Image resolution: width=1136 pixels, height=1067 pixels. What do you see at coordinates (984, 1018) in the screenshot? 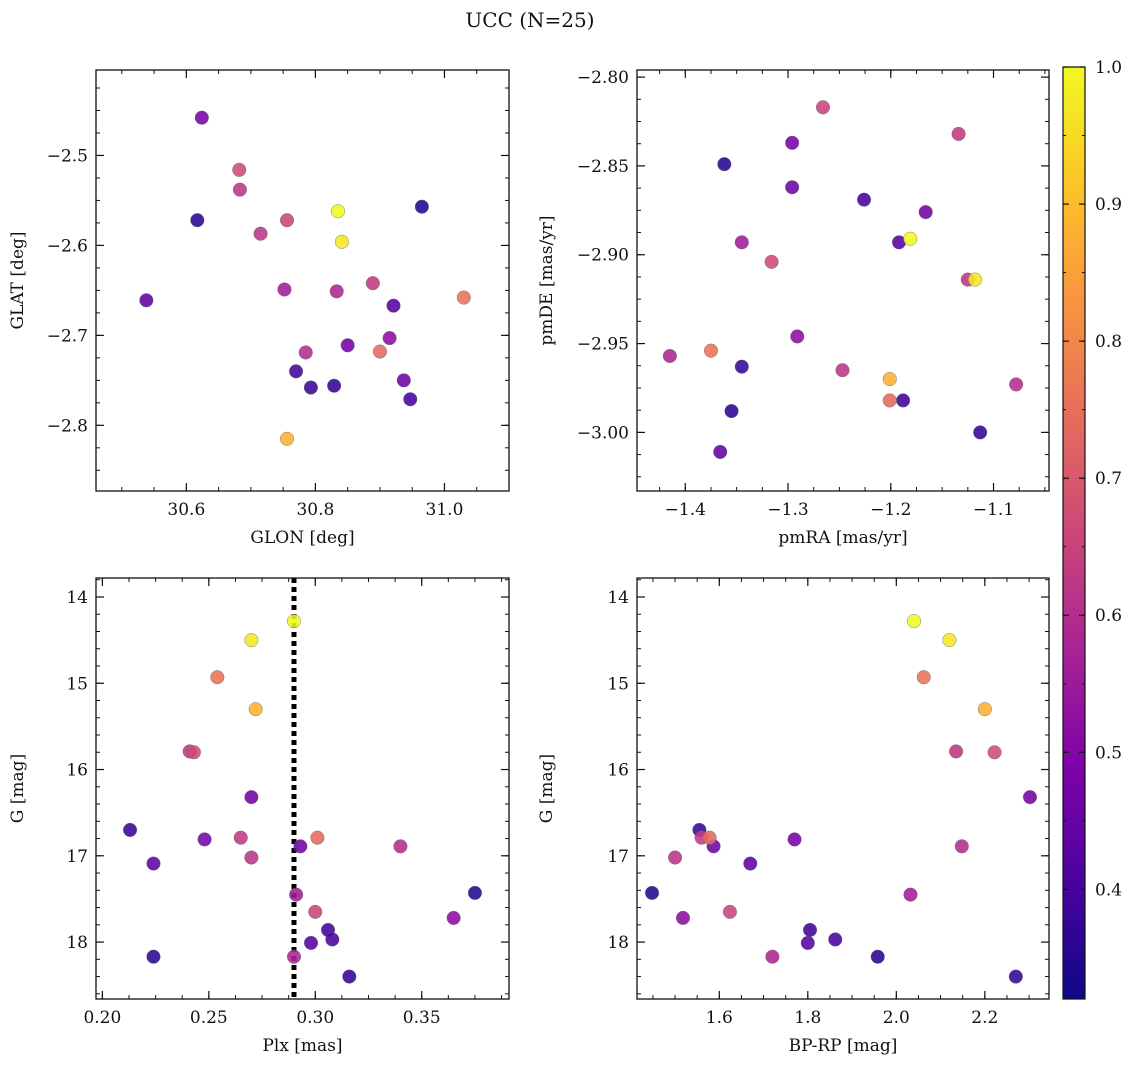
I see `x-tick-label: 2.2` at bounding box center [984, 1018].